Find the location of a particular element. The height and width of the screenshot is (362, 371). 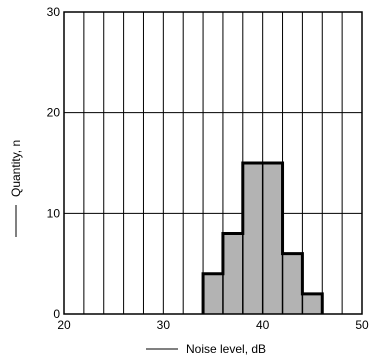

y-tick-label: 30 is located at coordinates (54, 12).